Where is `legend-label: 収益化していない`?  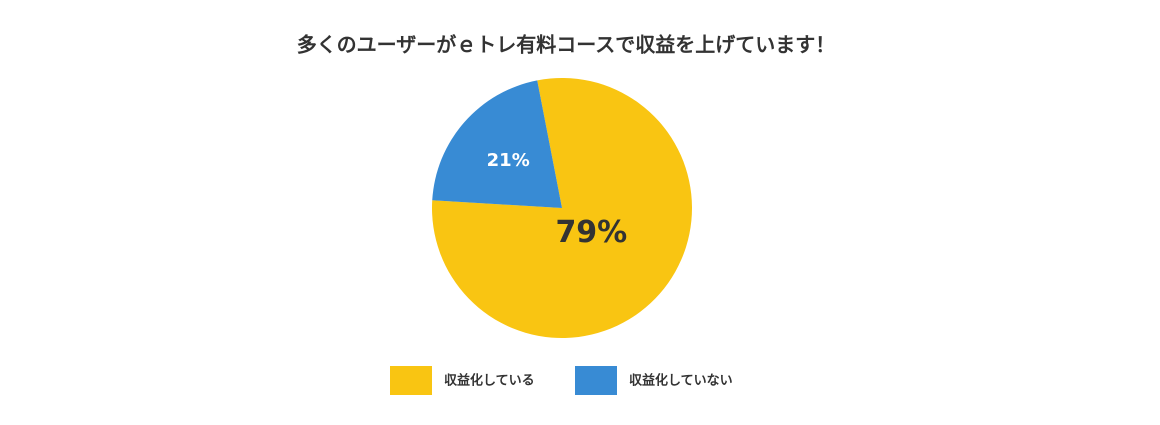 legend-label: 収益化していない is located at coordinates (681, 381).